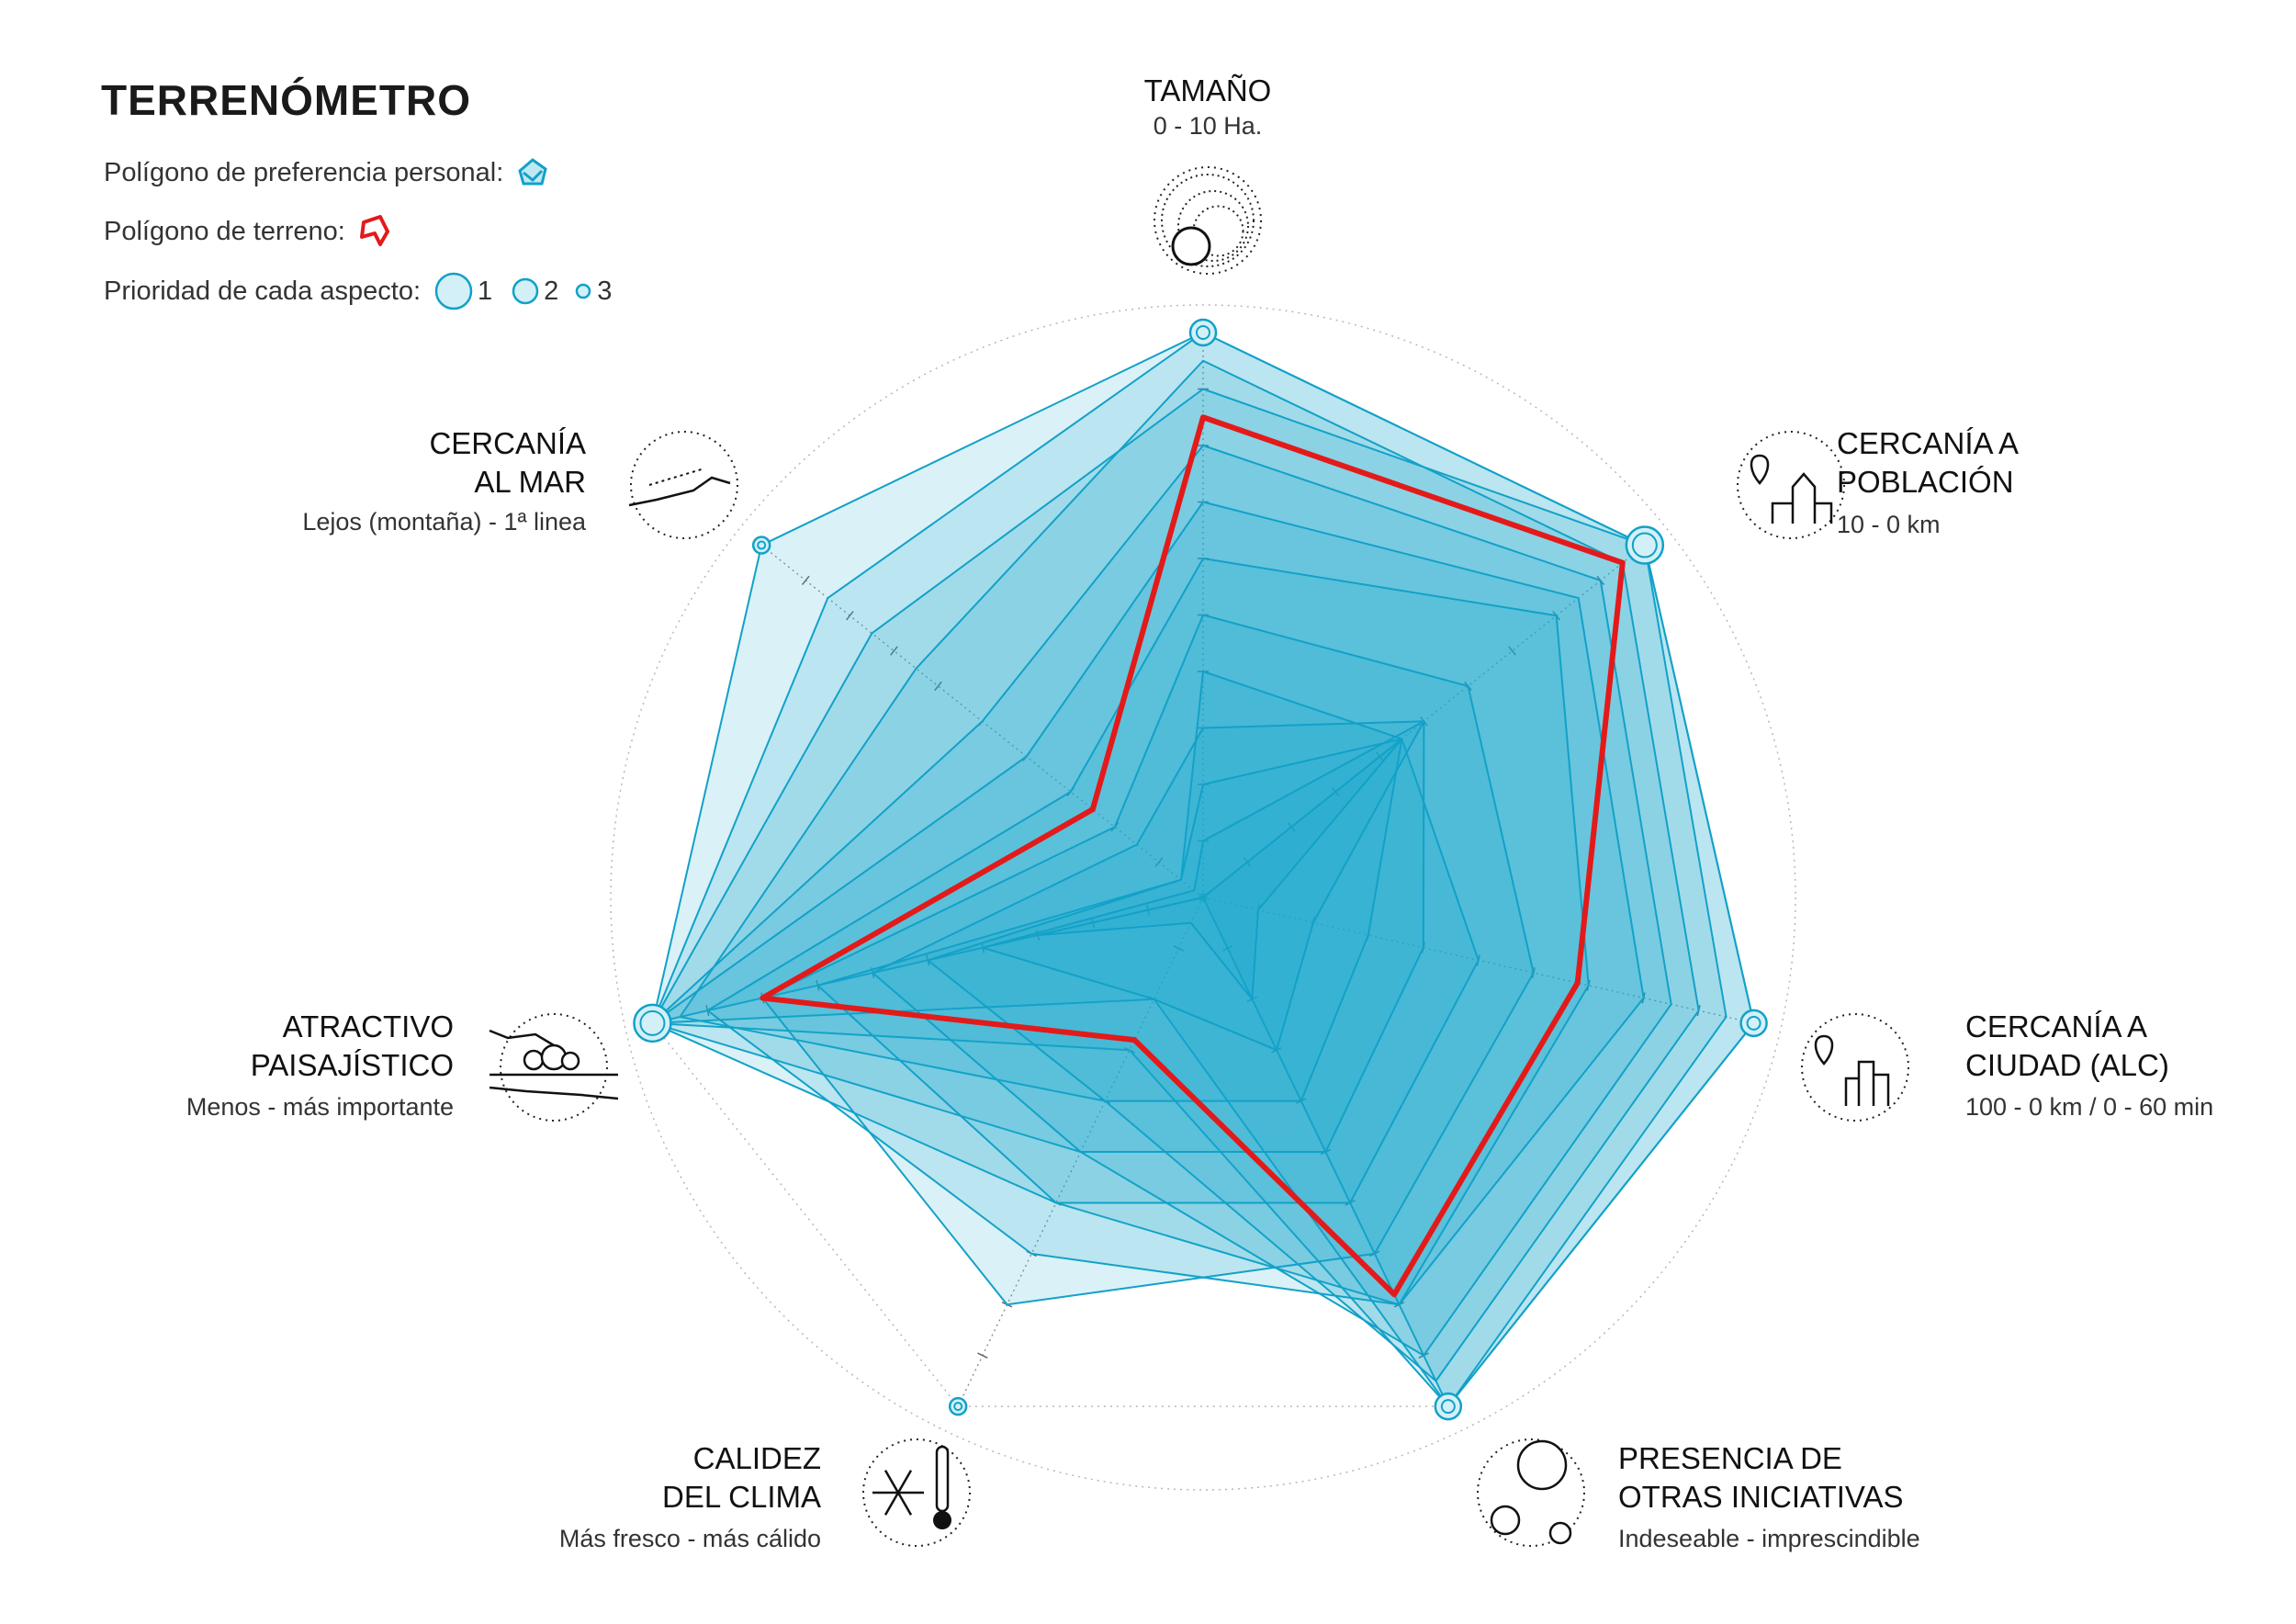  Describe the element at coordinates (551, 291) in the screenshot. I see `priority-2-label: 2` at that location.